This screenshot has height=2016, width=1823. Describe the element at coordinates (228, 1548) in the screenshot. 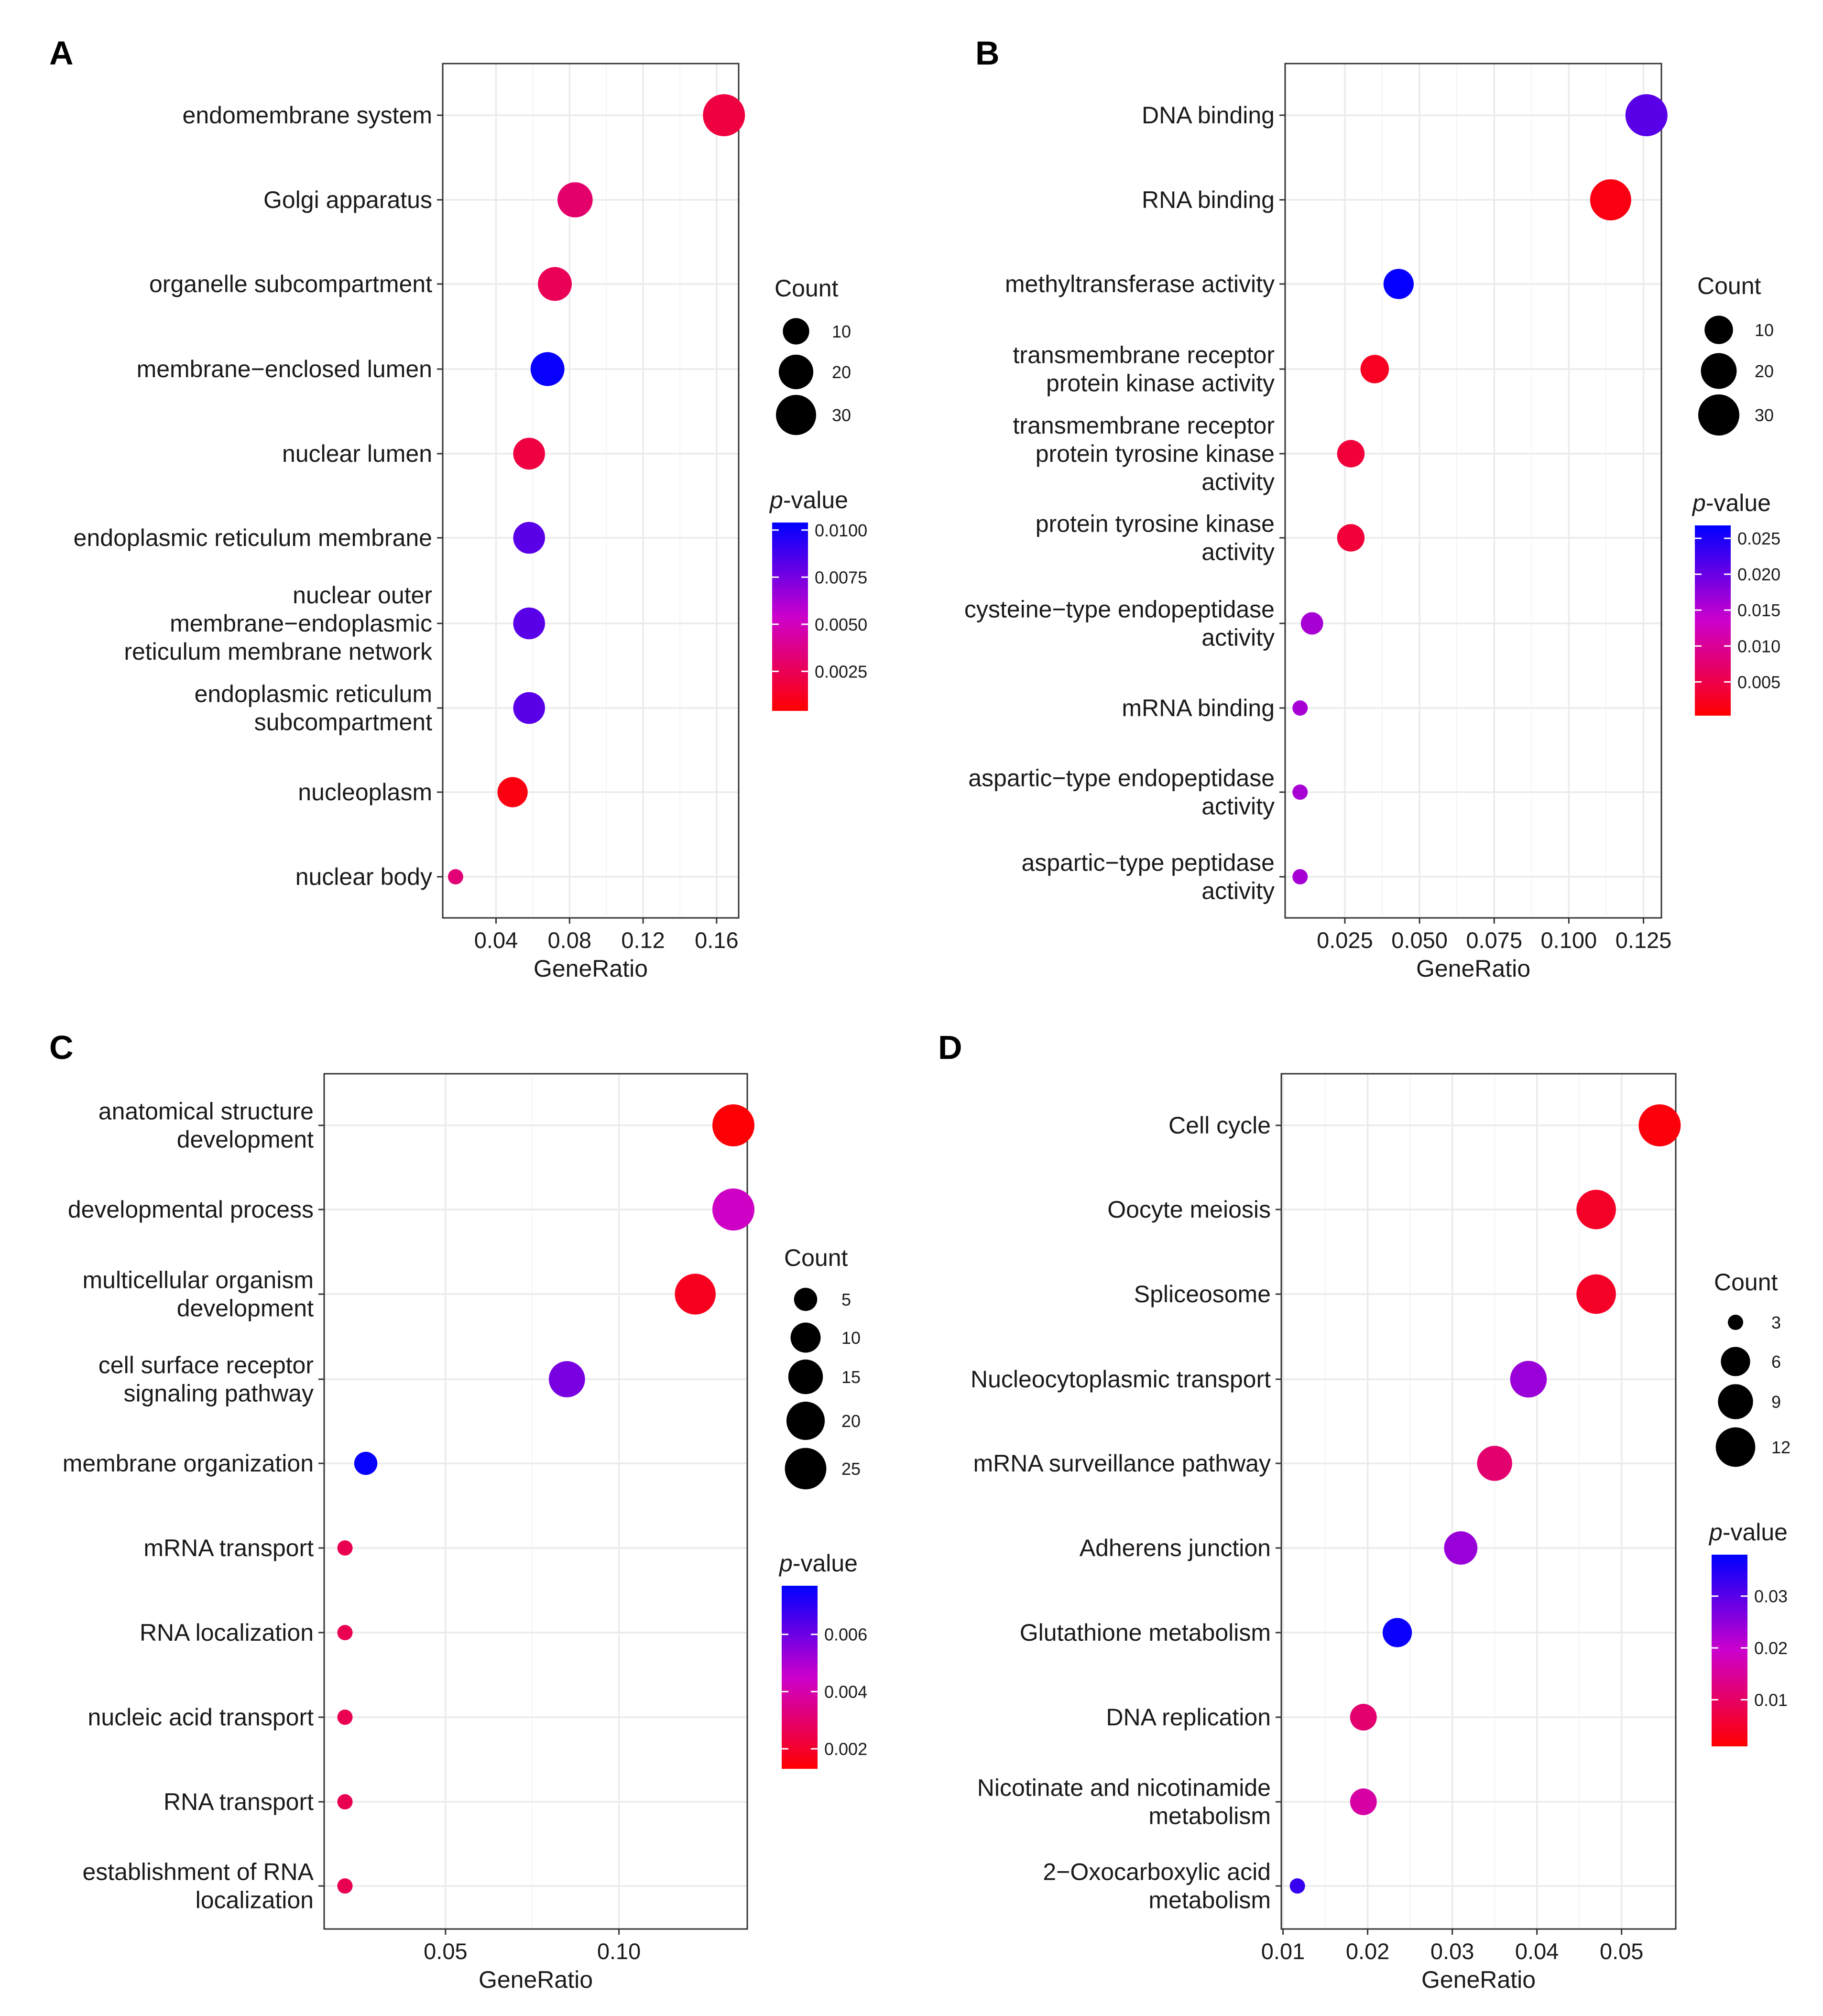

I see `category-label: mRNA transport` at that location.